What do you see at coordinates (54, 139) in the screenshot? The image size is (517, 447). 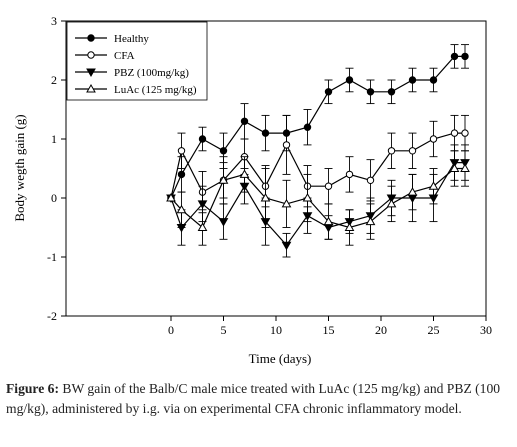 I see `y-tick-label: 1` at bounding box center [54, 139].